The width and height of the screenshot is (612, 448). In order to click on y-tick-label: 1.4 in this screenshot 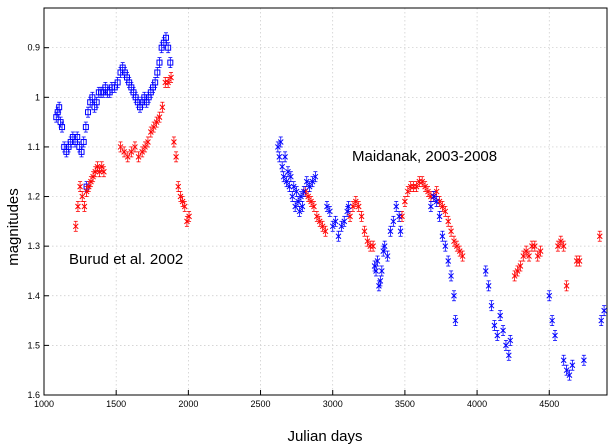, I will do `click(33, 296)`.